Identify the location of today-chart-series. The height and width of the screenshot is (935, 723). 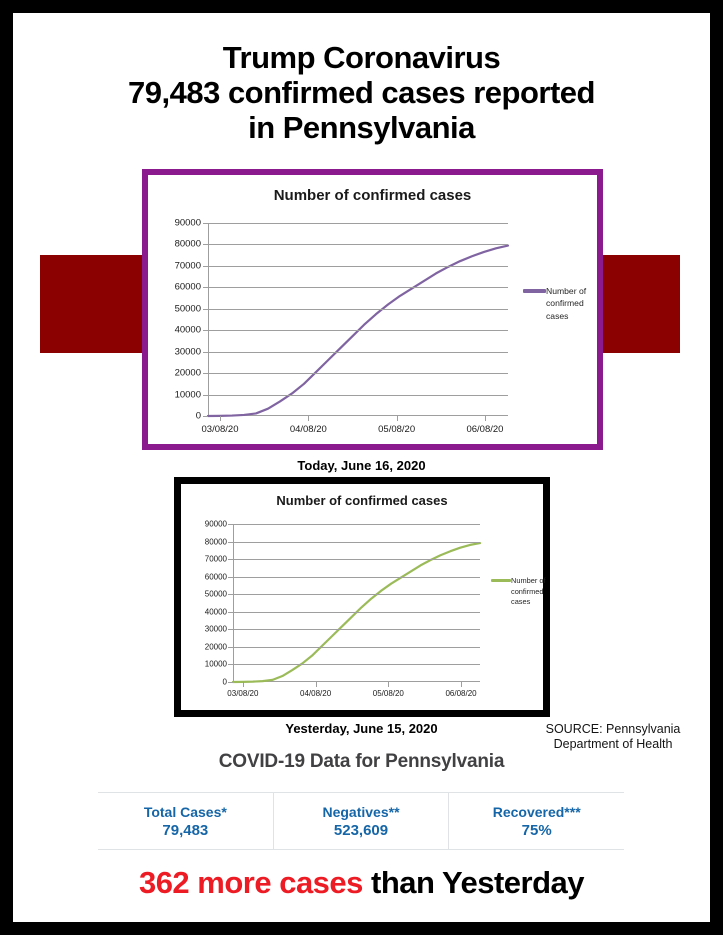
(358, 319).